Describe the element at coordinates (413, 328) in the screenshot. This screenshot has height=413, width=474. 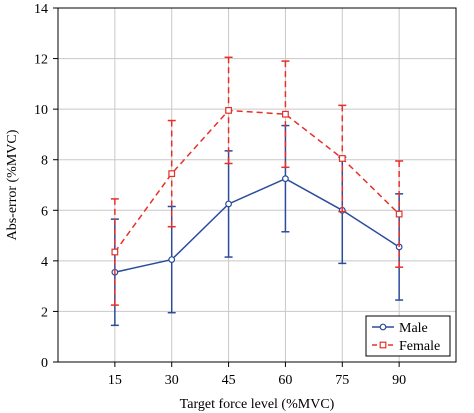
I see `legend-label-male: Male` at that location.